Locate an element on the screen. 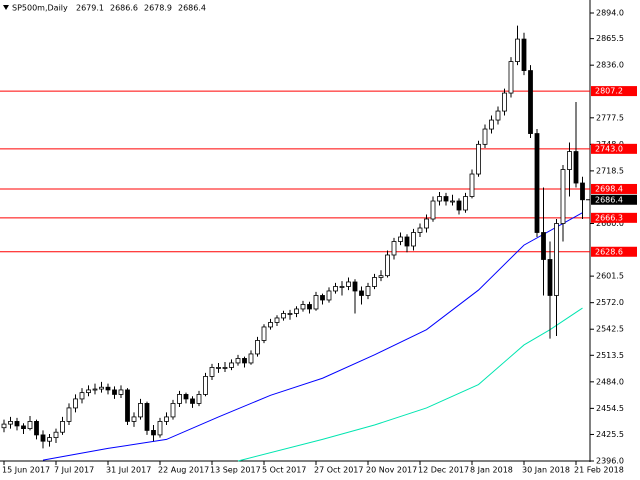 This screenshot has height=480, width=640. level-label: 2743.0 is located at coordinates (609, 148).